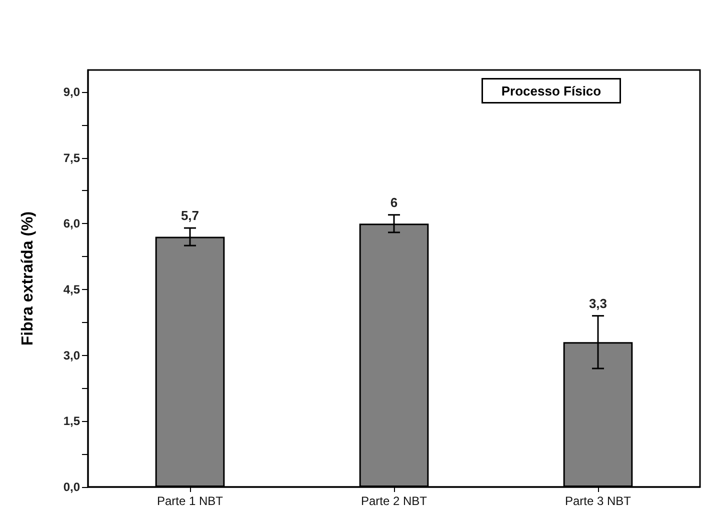 The image size is (721, 524). I want to click on y-tick-label: 4,5, so click(71, 289).